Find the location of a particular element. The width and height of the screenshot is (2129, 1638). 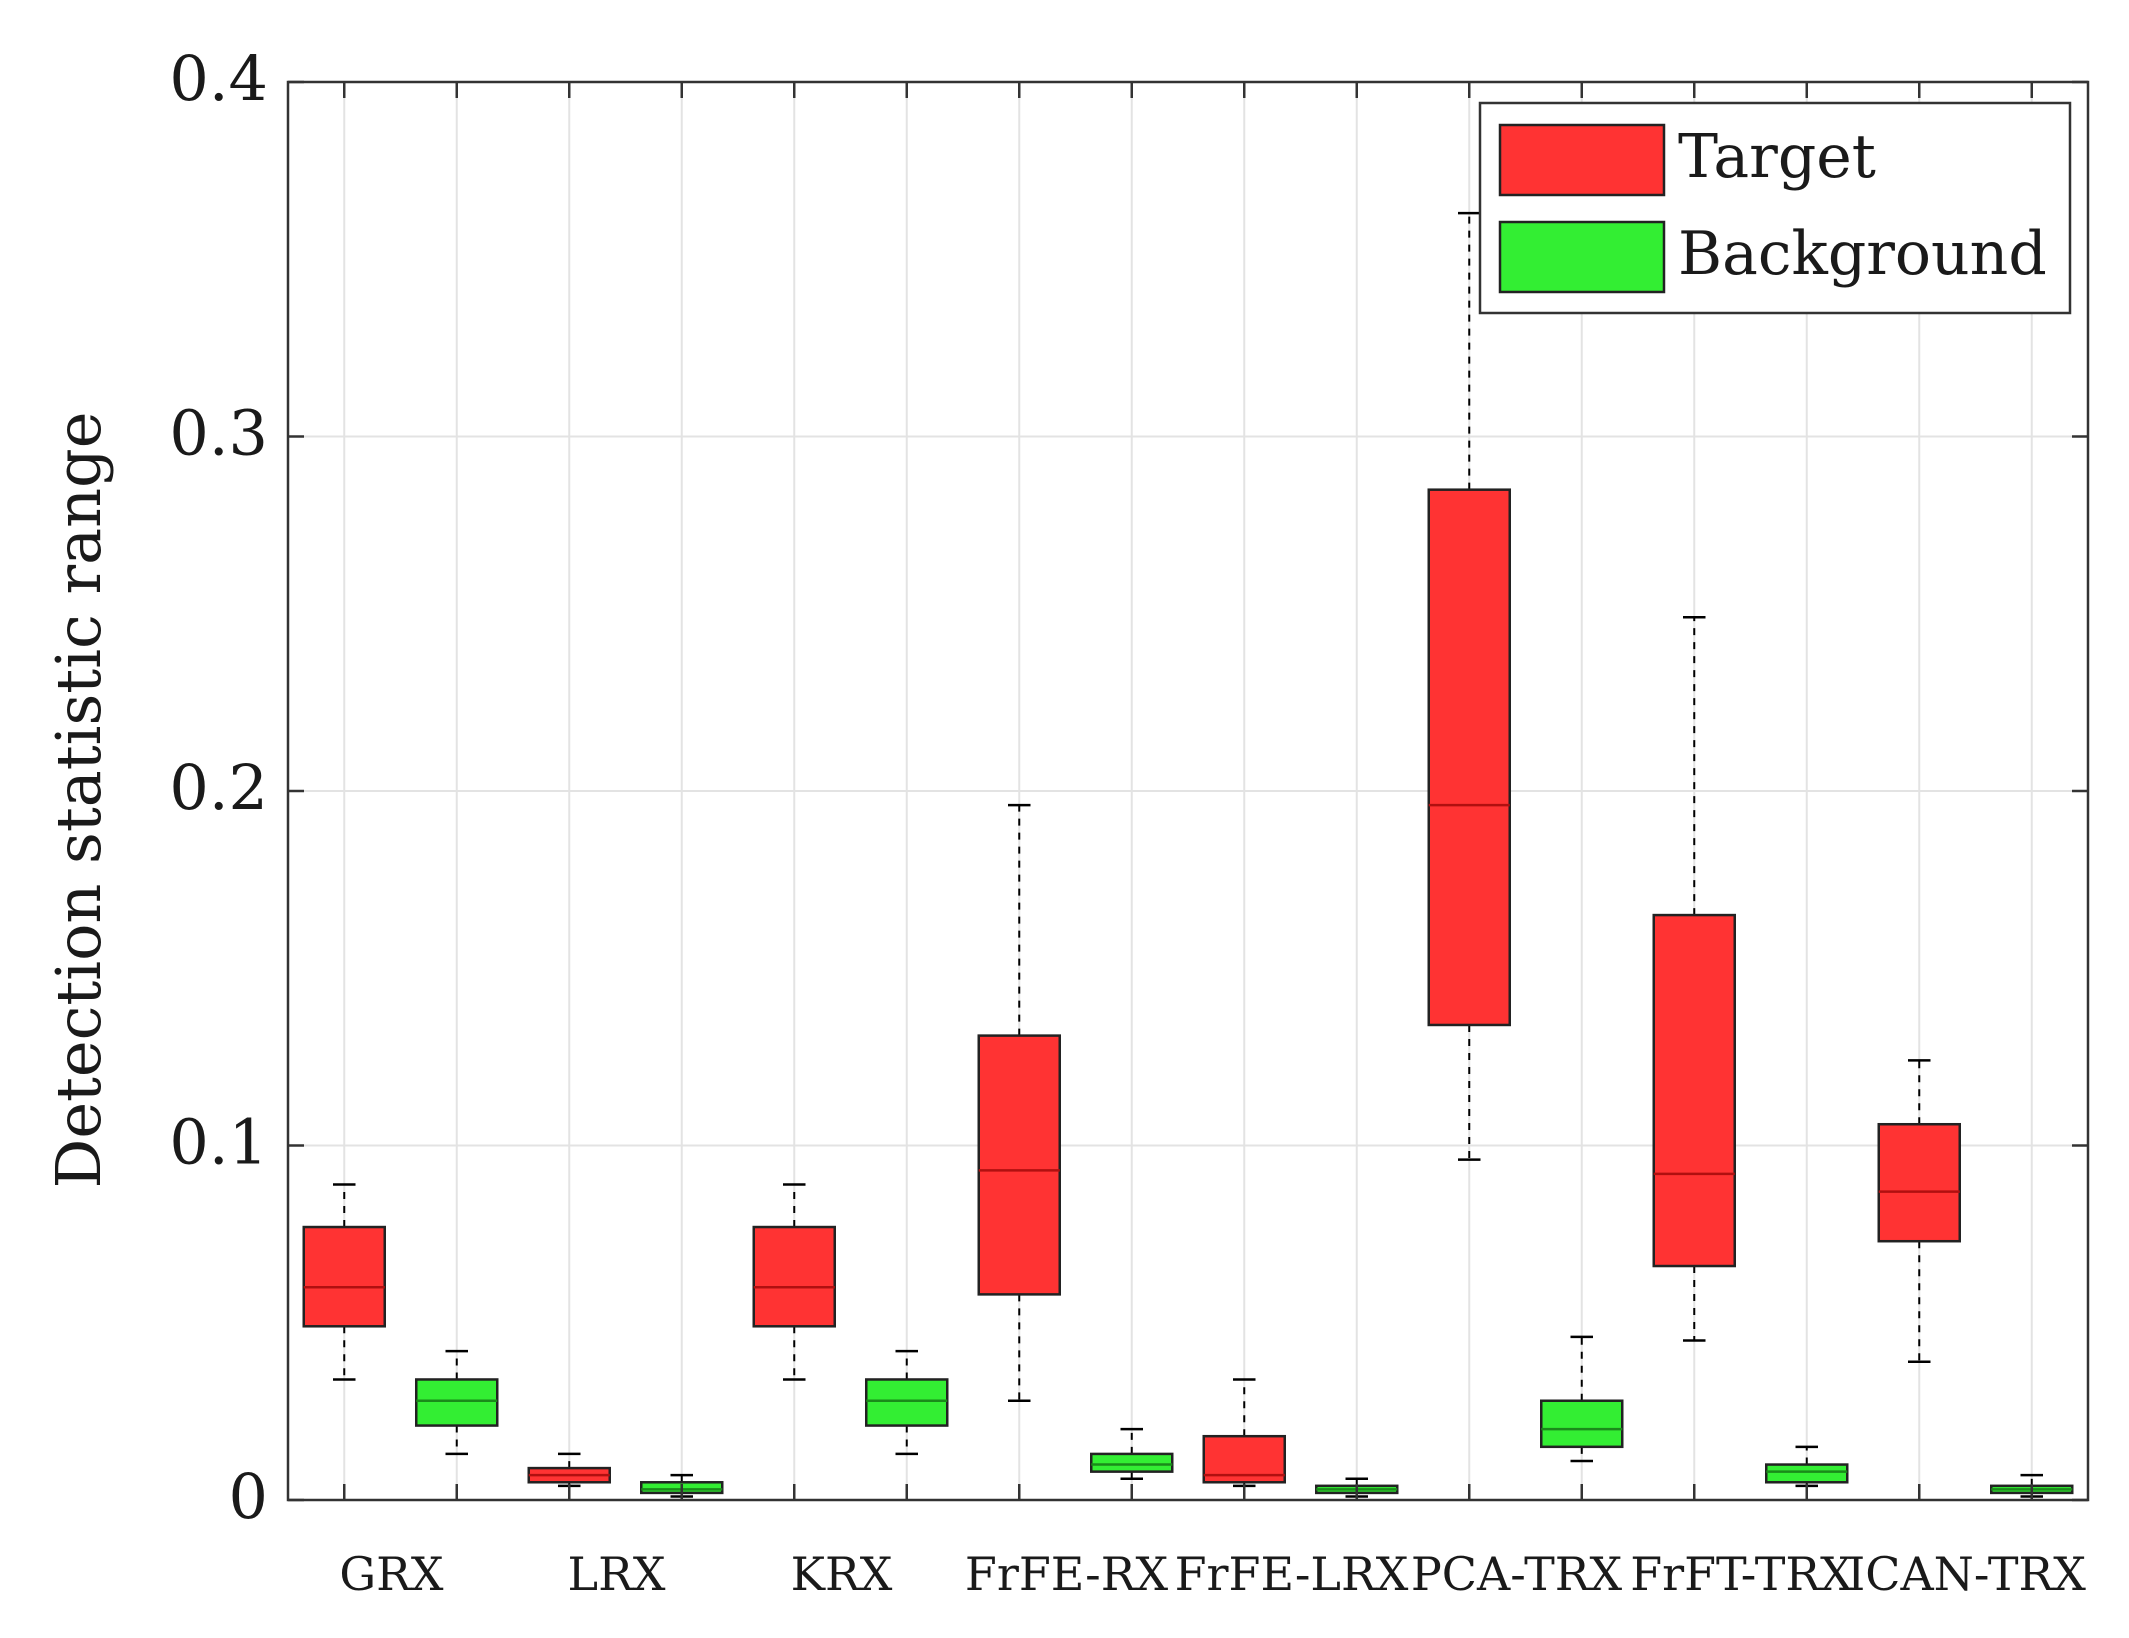

x-tick-label: KRX is located at coordinates (842, 1574).